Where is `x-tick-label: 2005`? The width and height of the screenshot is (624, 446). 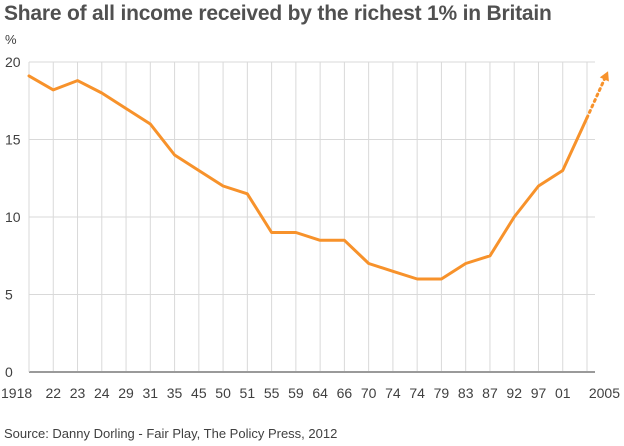
x-tick-label: 2005 is located at coordinates (604, 393).